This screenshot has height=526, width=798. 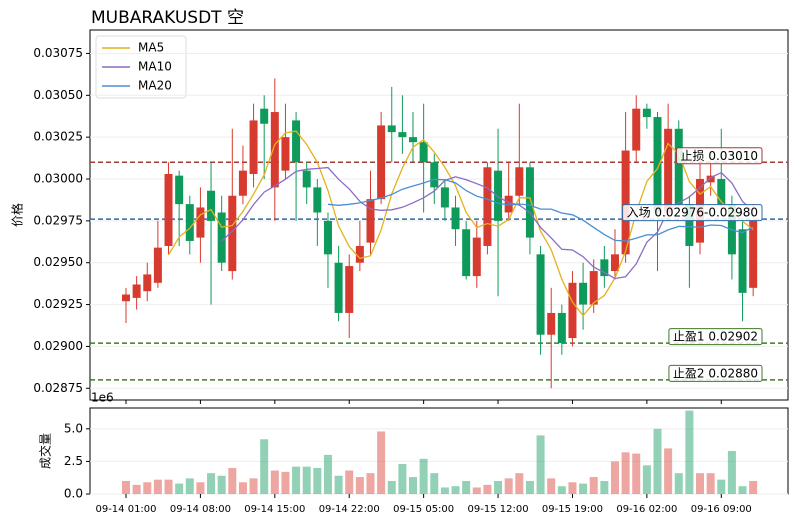 I want to click on volume-frame, so click(x=439, y=451).